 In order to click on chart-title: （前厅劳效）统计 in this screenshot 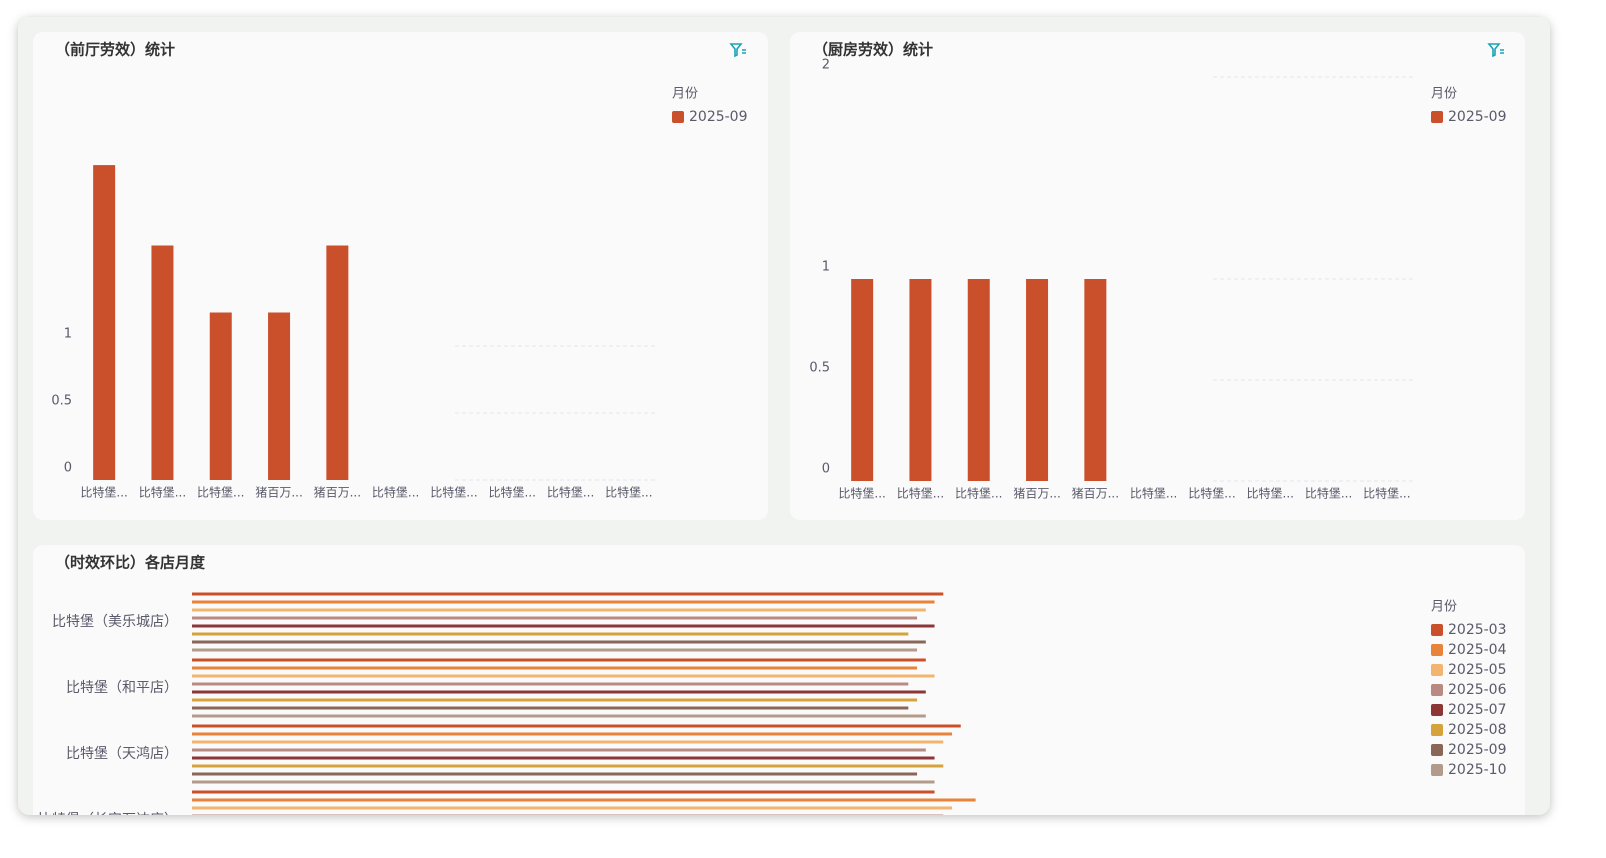, I will do `click(115, 50)`.